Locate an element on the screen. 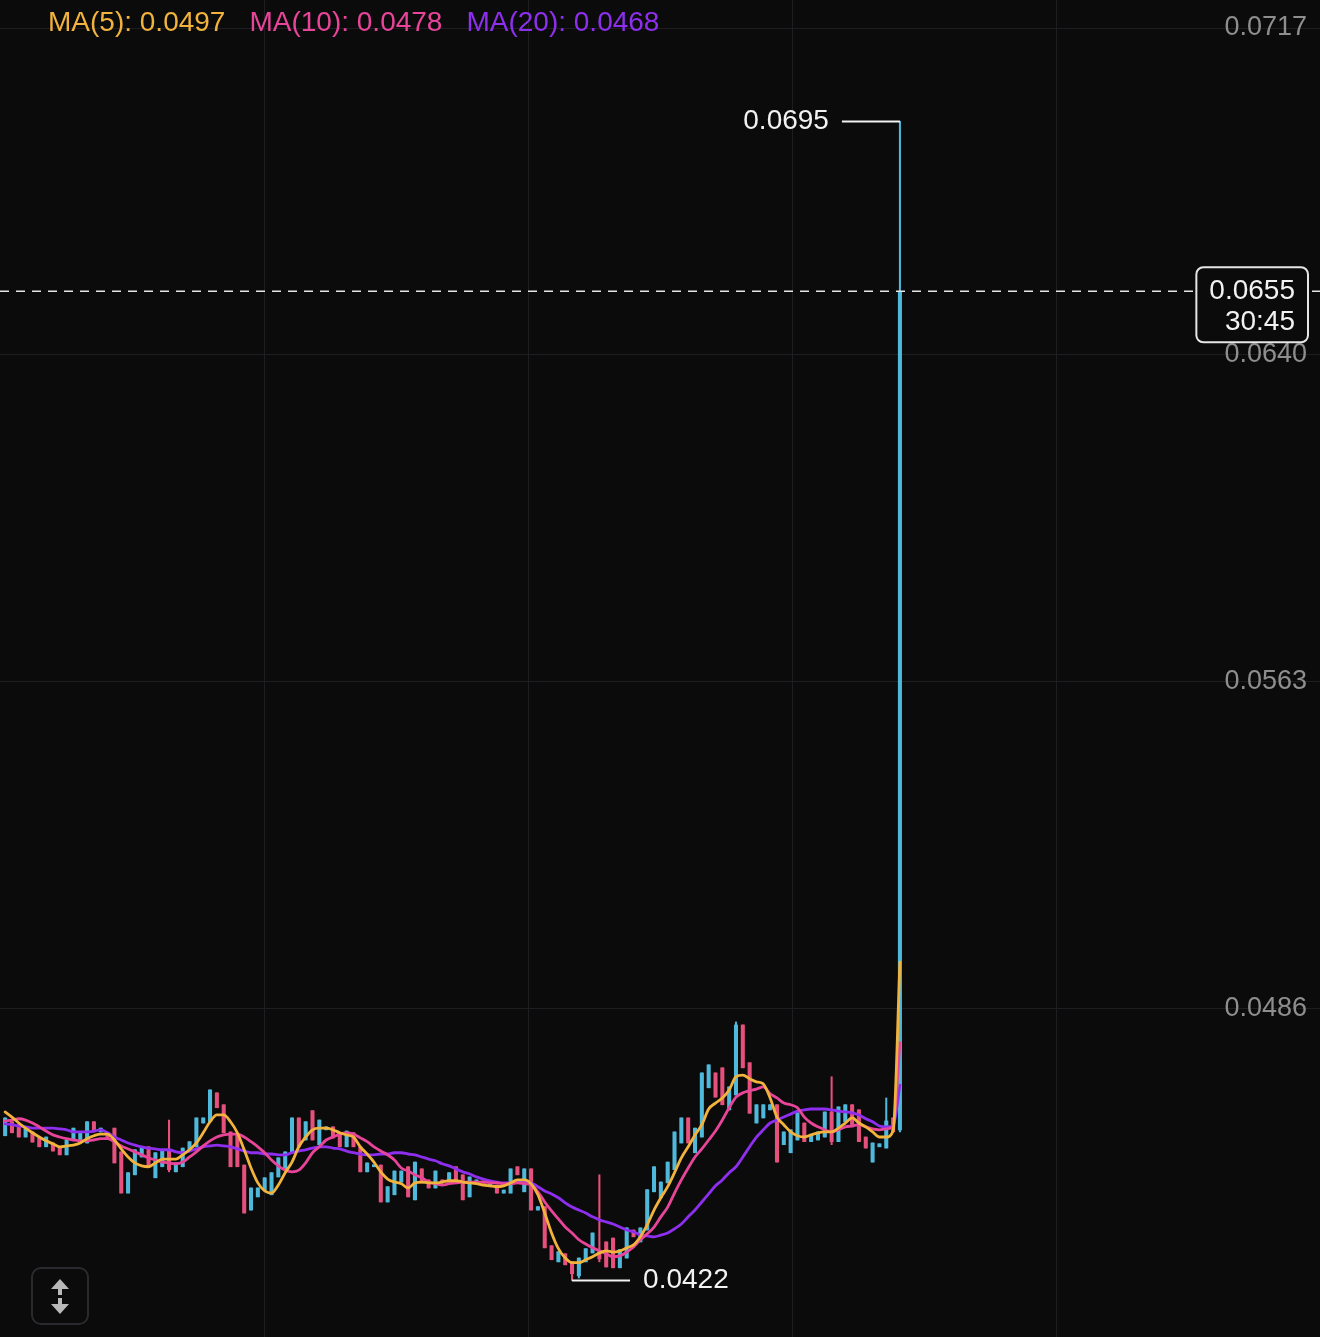 This screenshot has width=1320, height=1337. text: MA(5): 0.0497 is located at coordinates (137, 22).